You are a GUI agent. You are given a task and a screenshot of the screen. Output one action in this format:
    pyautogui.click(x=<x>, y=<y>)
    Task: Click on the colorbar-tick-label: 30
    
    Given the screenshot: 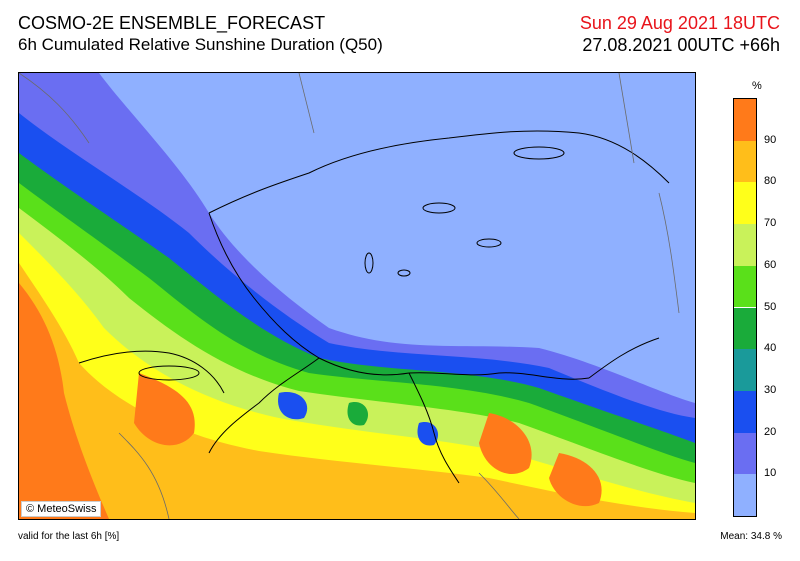 What is the action you would take?
    pyautogui.click(x=770, y=389)
    